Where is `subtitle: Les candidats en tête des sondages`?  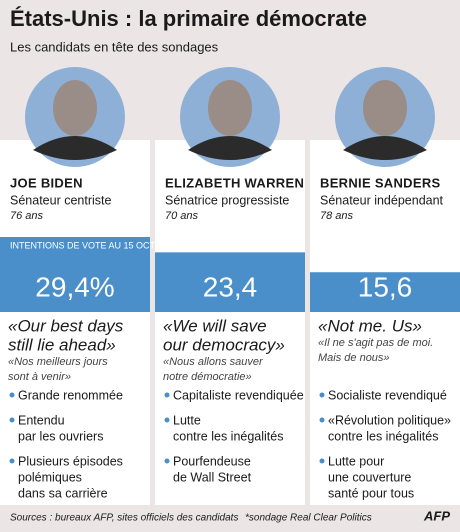
subtitle: Les candidats en tête des sondages is located at coordinates (114, 46).